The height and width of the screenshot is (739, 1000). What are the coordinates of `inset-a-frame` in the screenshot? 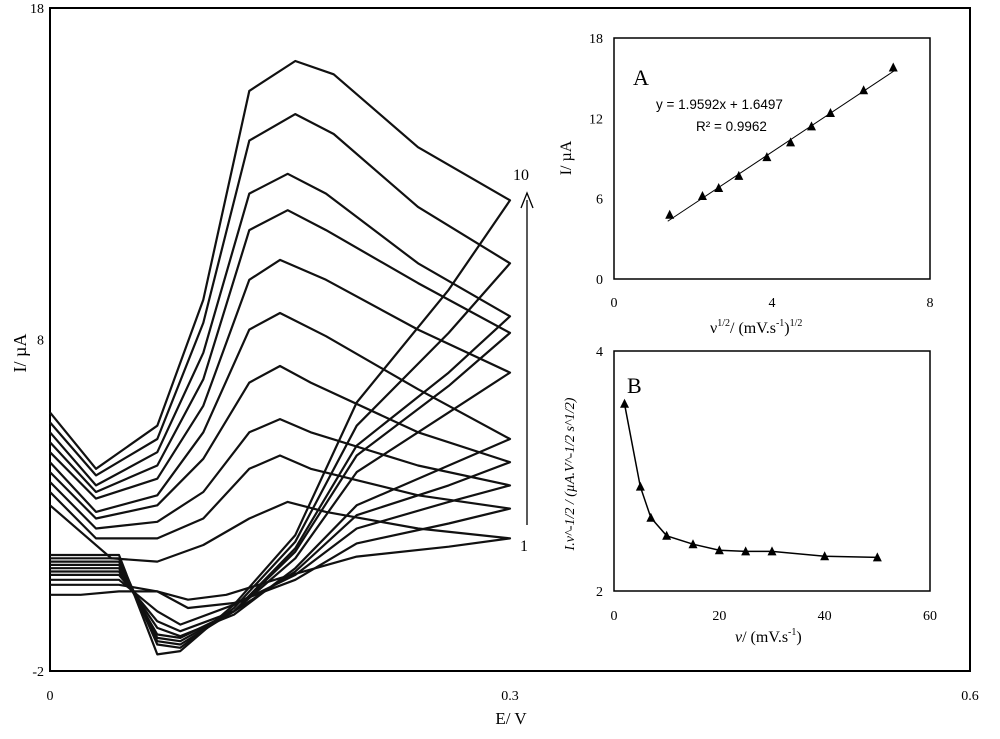 It's located at (772, 158).